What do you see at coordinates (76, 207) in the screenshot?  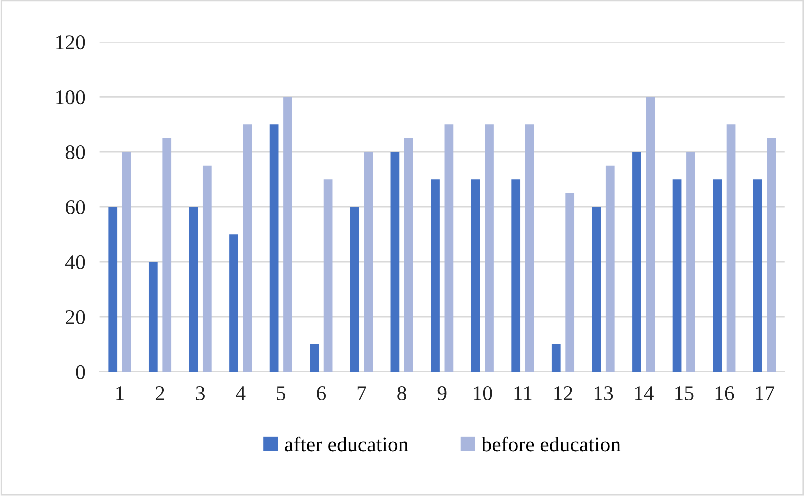 I see `y-tick-label: 60` at bounding box center [76, 207].